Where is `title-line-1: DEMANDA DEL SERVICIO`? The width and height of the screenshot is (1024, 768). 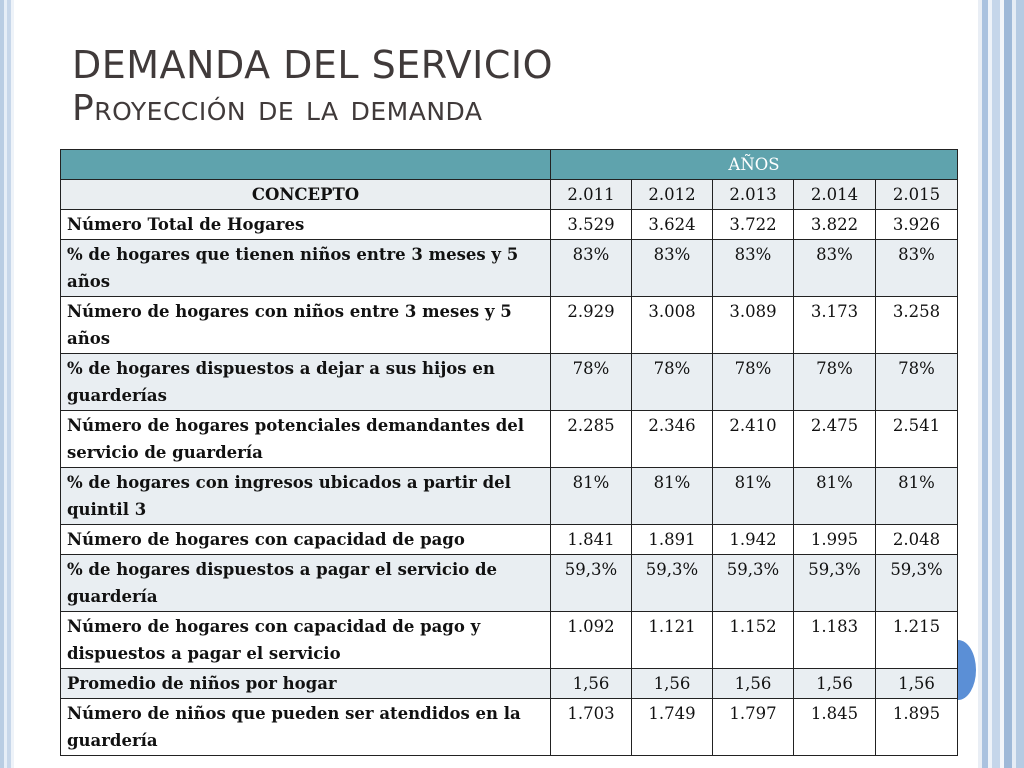
title-line-1: DEMANDA DEL SERVICIO is located at coordinates (312, 65).